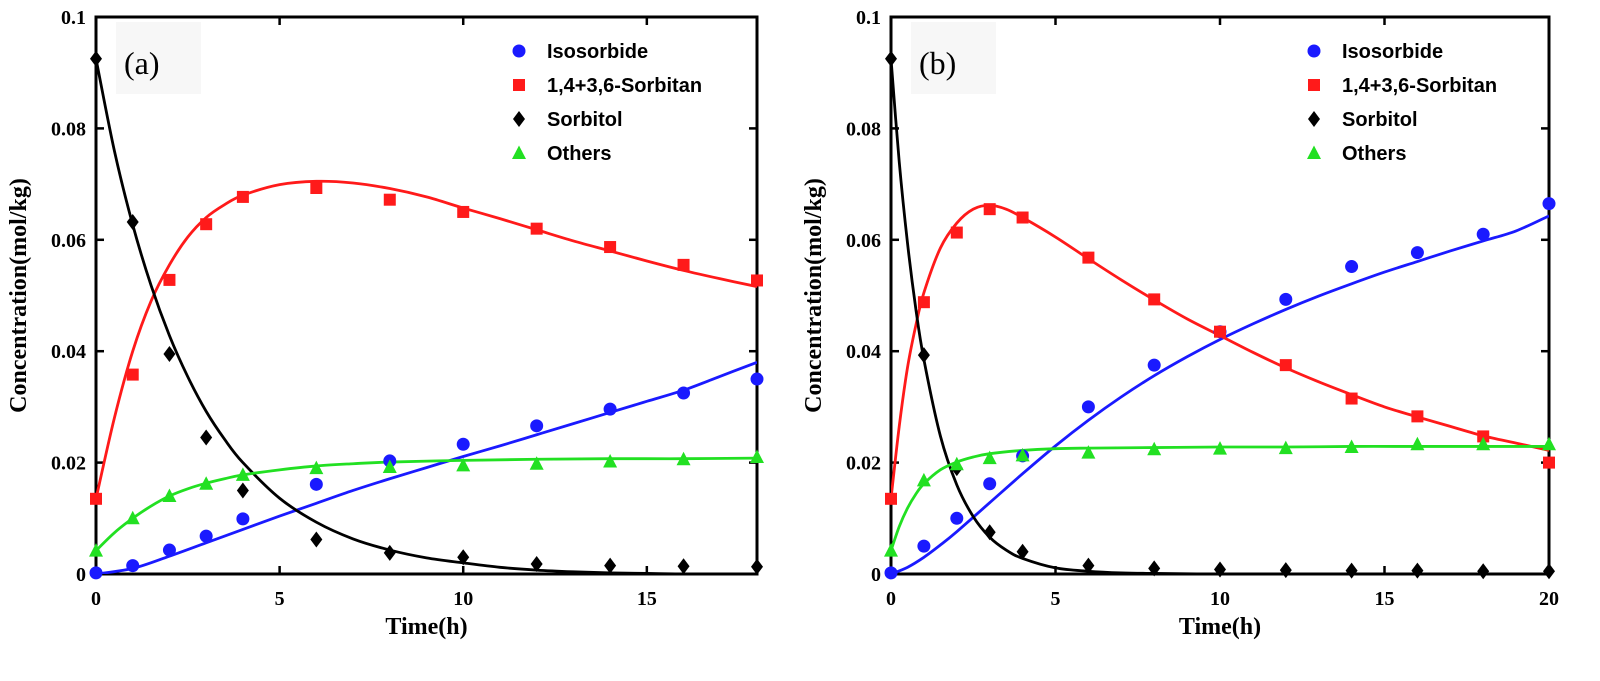 This screenshot has width=1600, height=681. I want to click on panel-label: (a), so click(142, 63).